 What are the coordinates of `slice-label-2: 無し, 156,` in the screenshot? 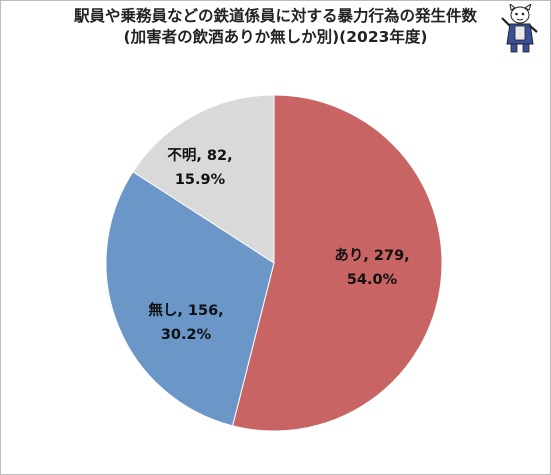 It's located at (185, 310).